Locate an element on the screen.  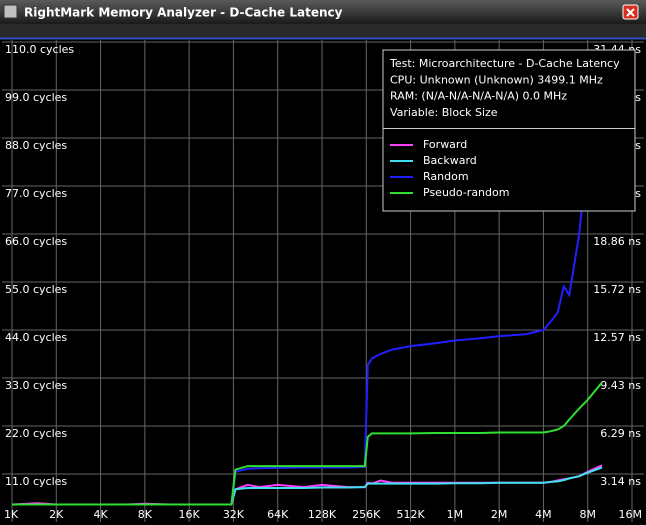
legend-label: Backward is located at coordinates (450, 160).